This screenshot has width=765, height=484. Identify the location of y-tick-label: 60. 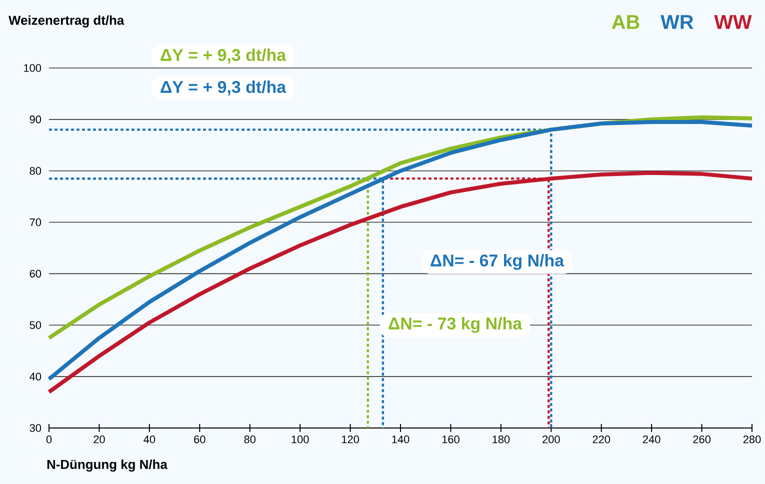
(36, 274).